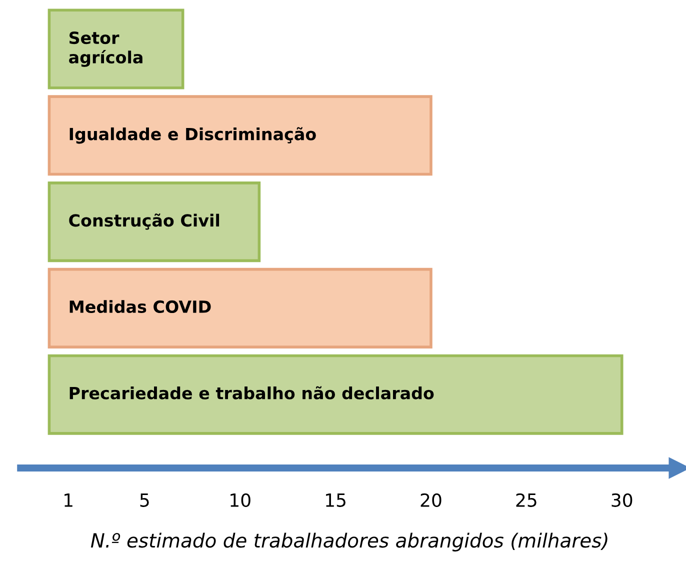 Image resolution: width=686 pixels, height=585 pixels. I want to click on x-tick-label: 30, so click(622, 500).